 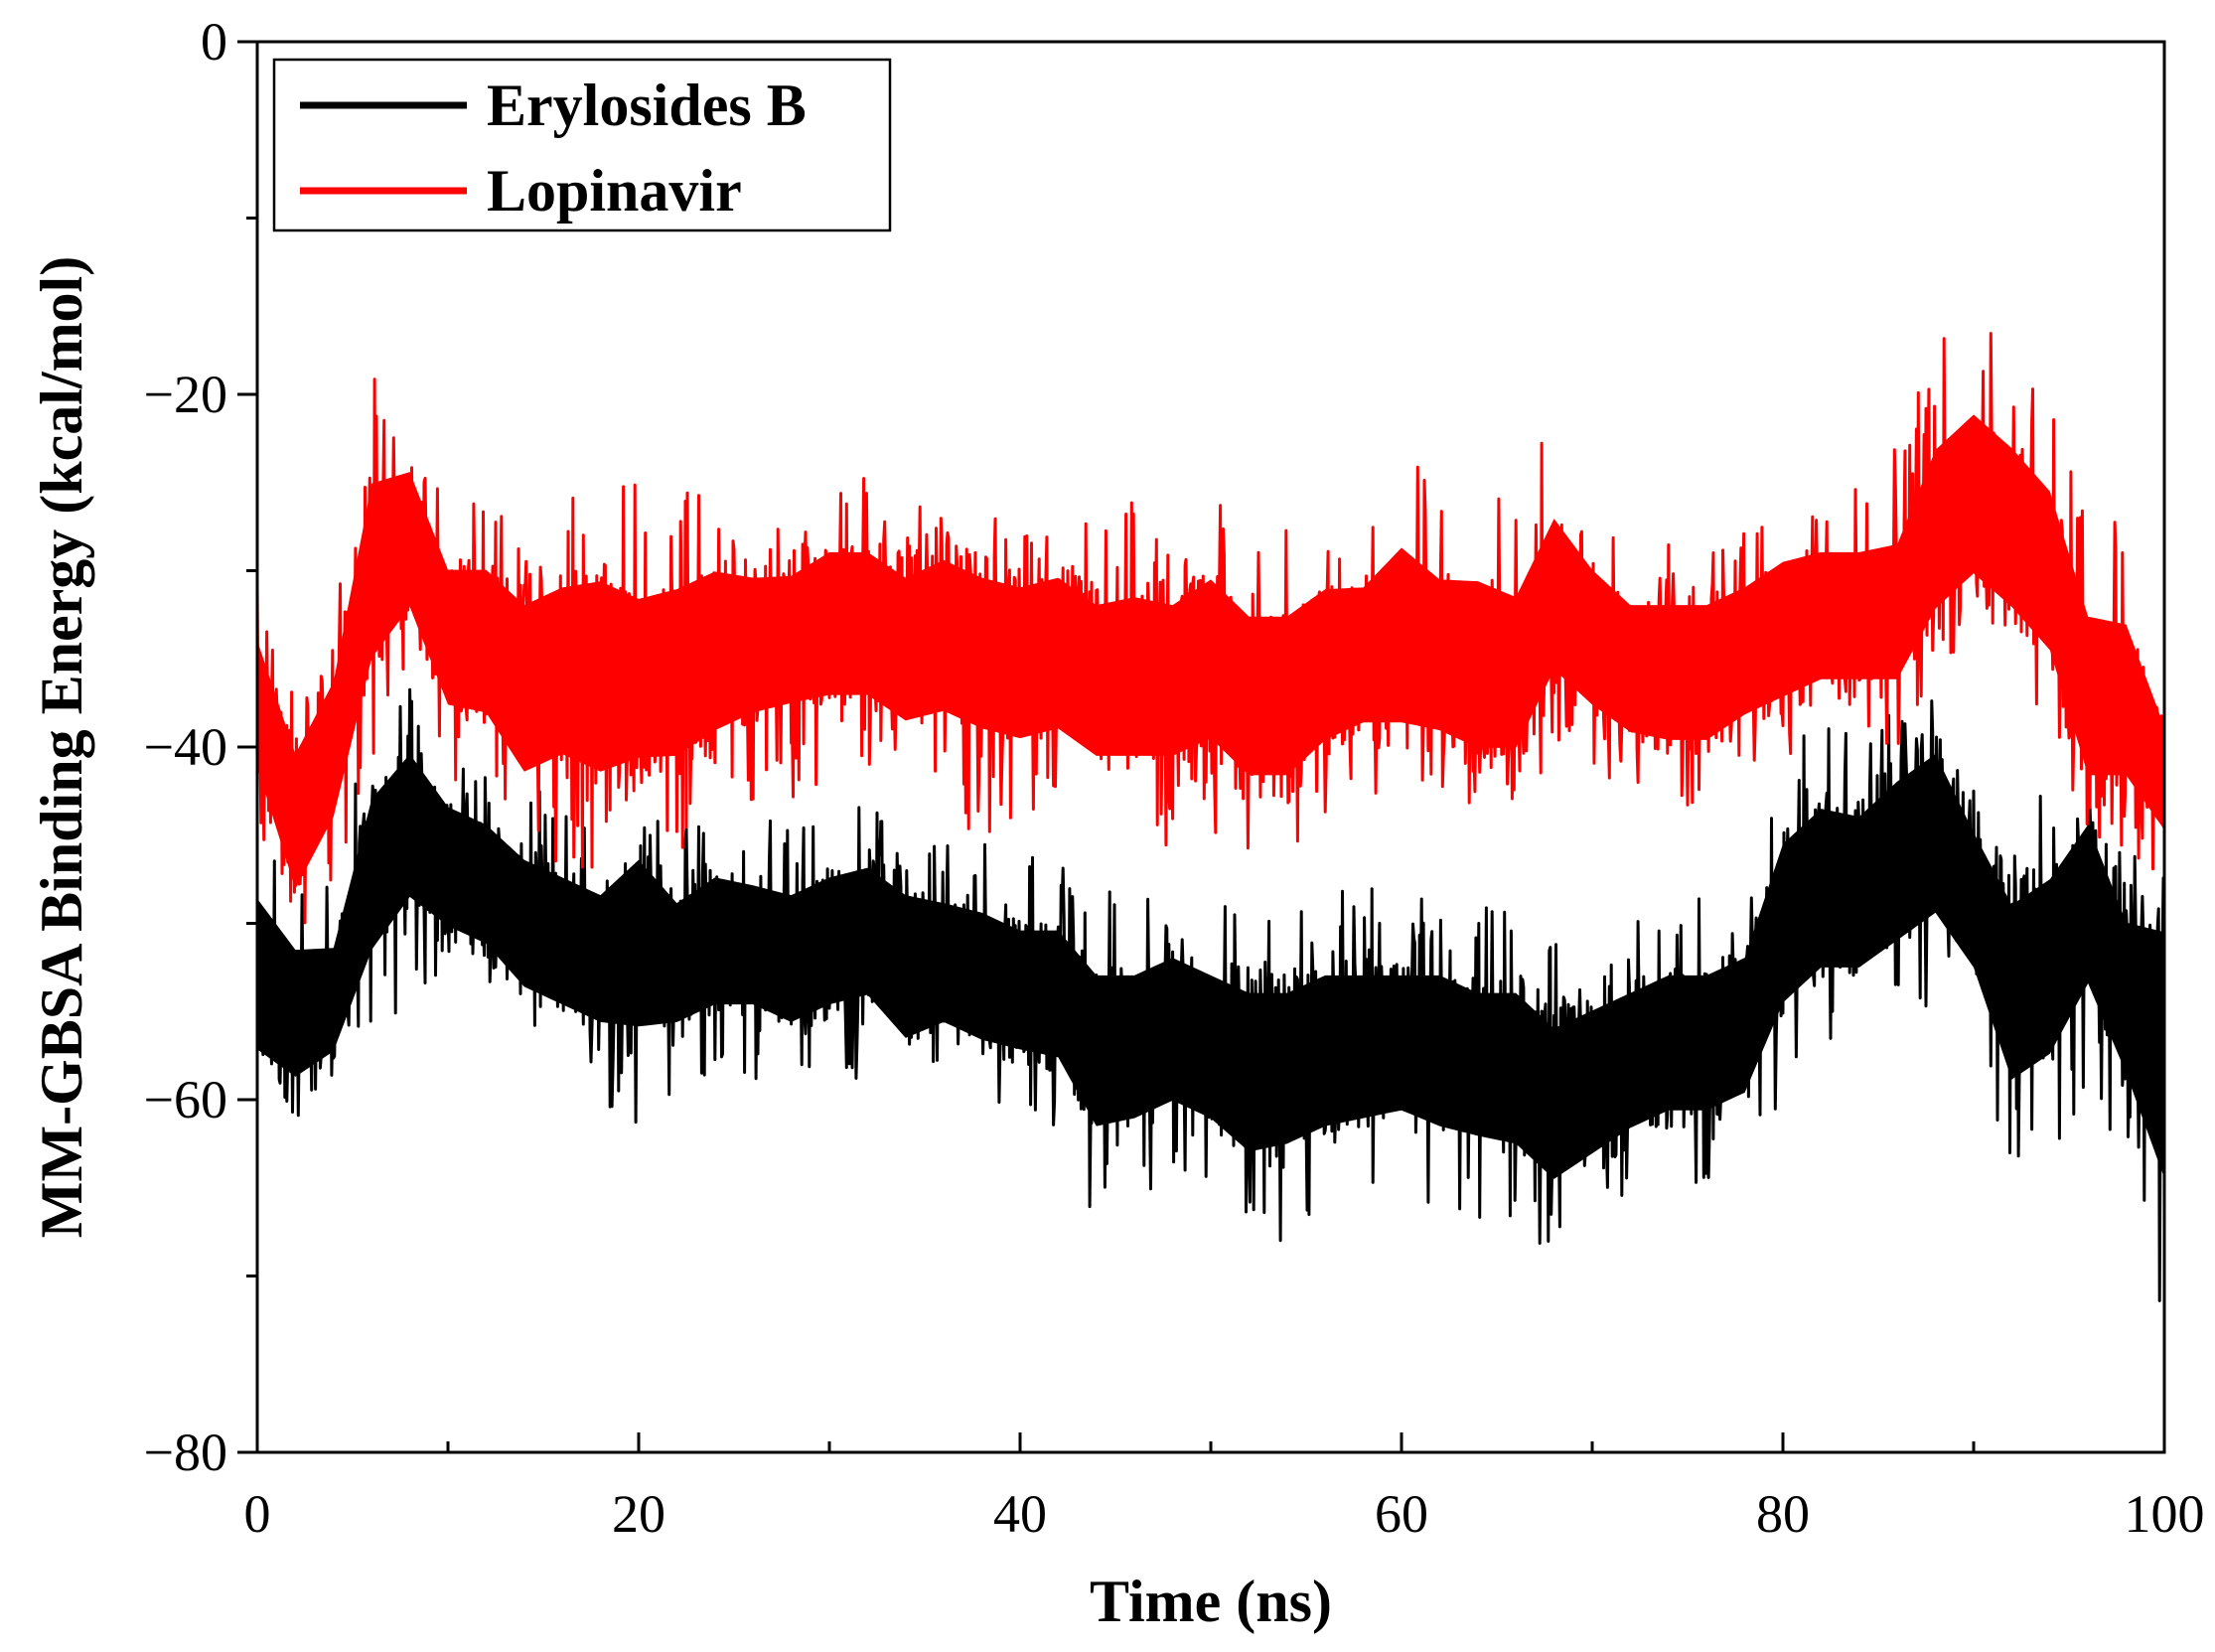 I want to click on x-tick-label: 60, so click(x=1401, y=1514).